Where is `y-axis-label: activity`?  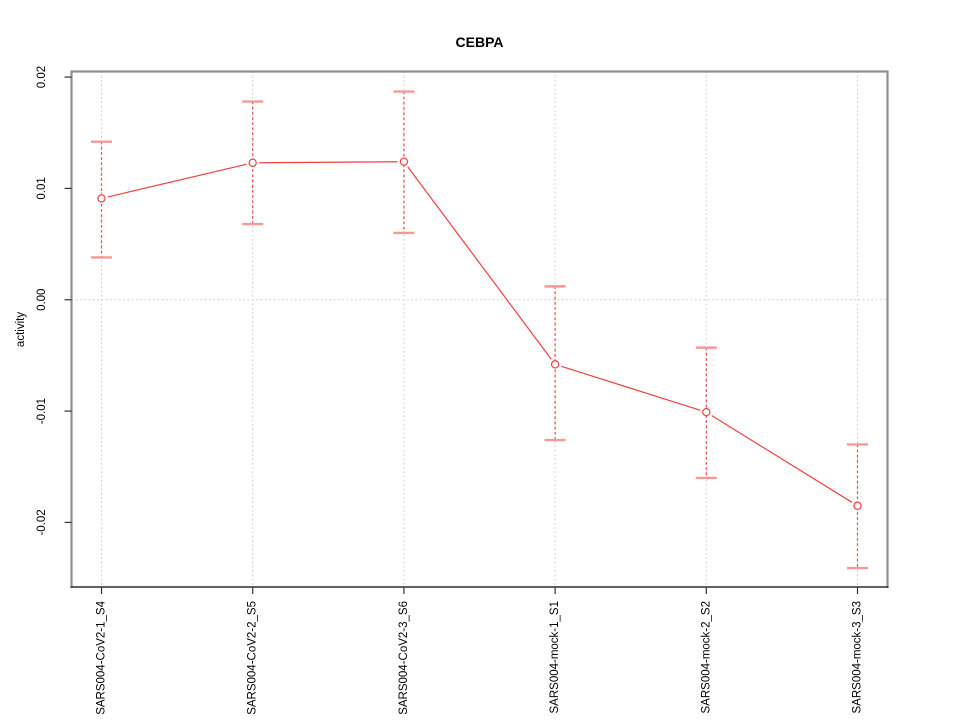 y-axis-label: activity is located at coordinates (21, 329).